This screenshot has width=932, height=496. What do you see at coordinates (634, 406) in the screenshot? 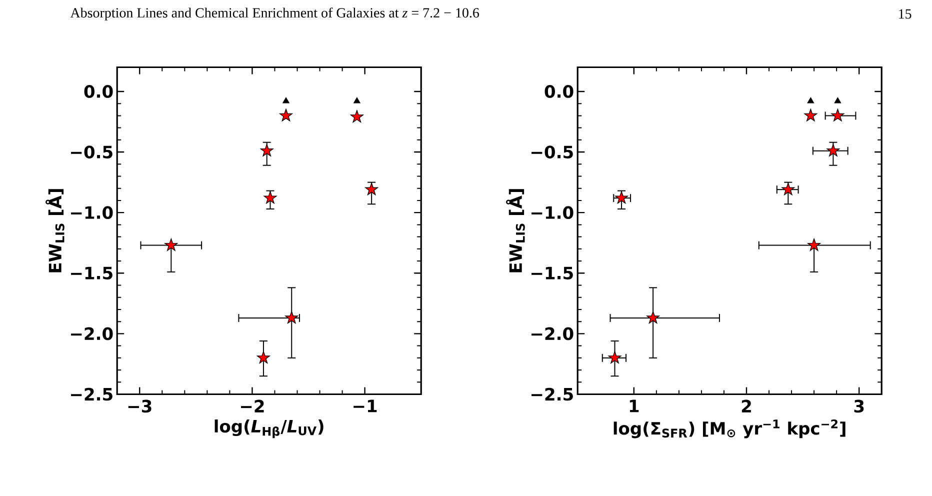
I see `x-tick-label: 1` at bounding box center [634, 406].